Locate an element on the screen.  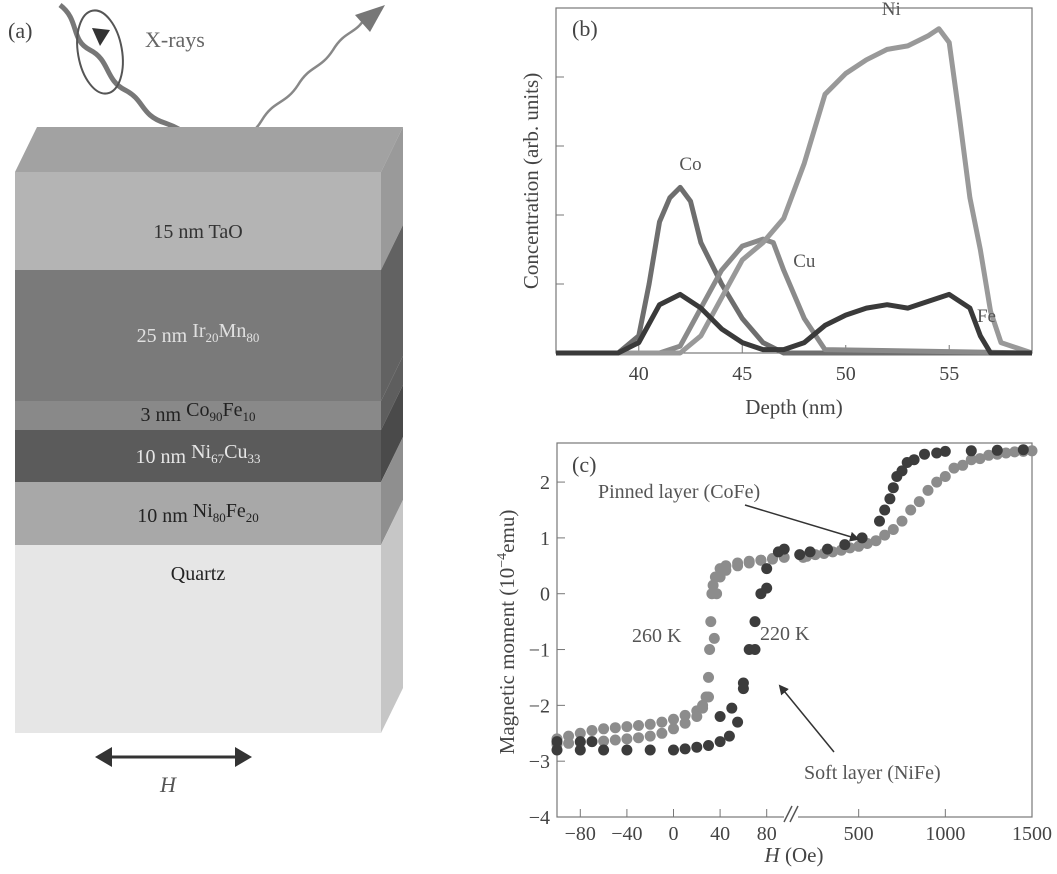
layer-0-front is located at coordinates (198, 221).